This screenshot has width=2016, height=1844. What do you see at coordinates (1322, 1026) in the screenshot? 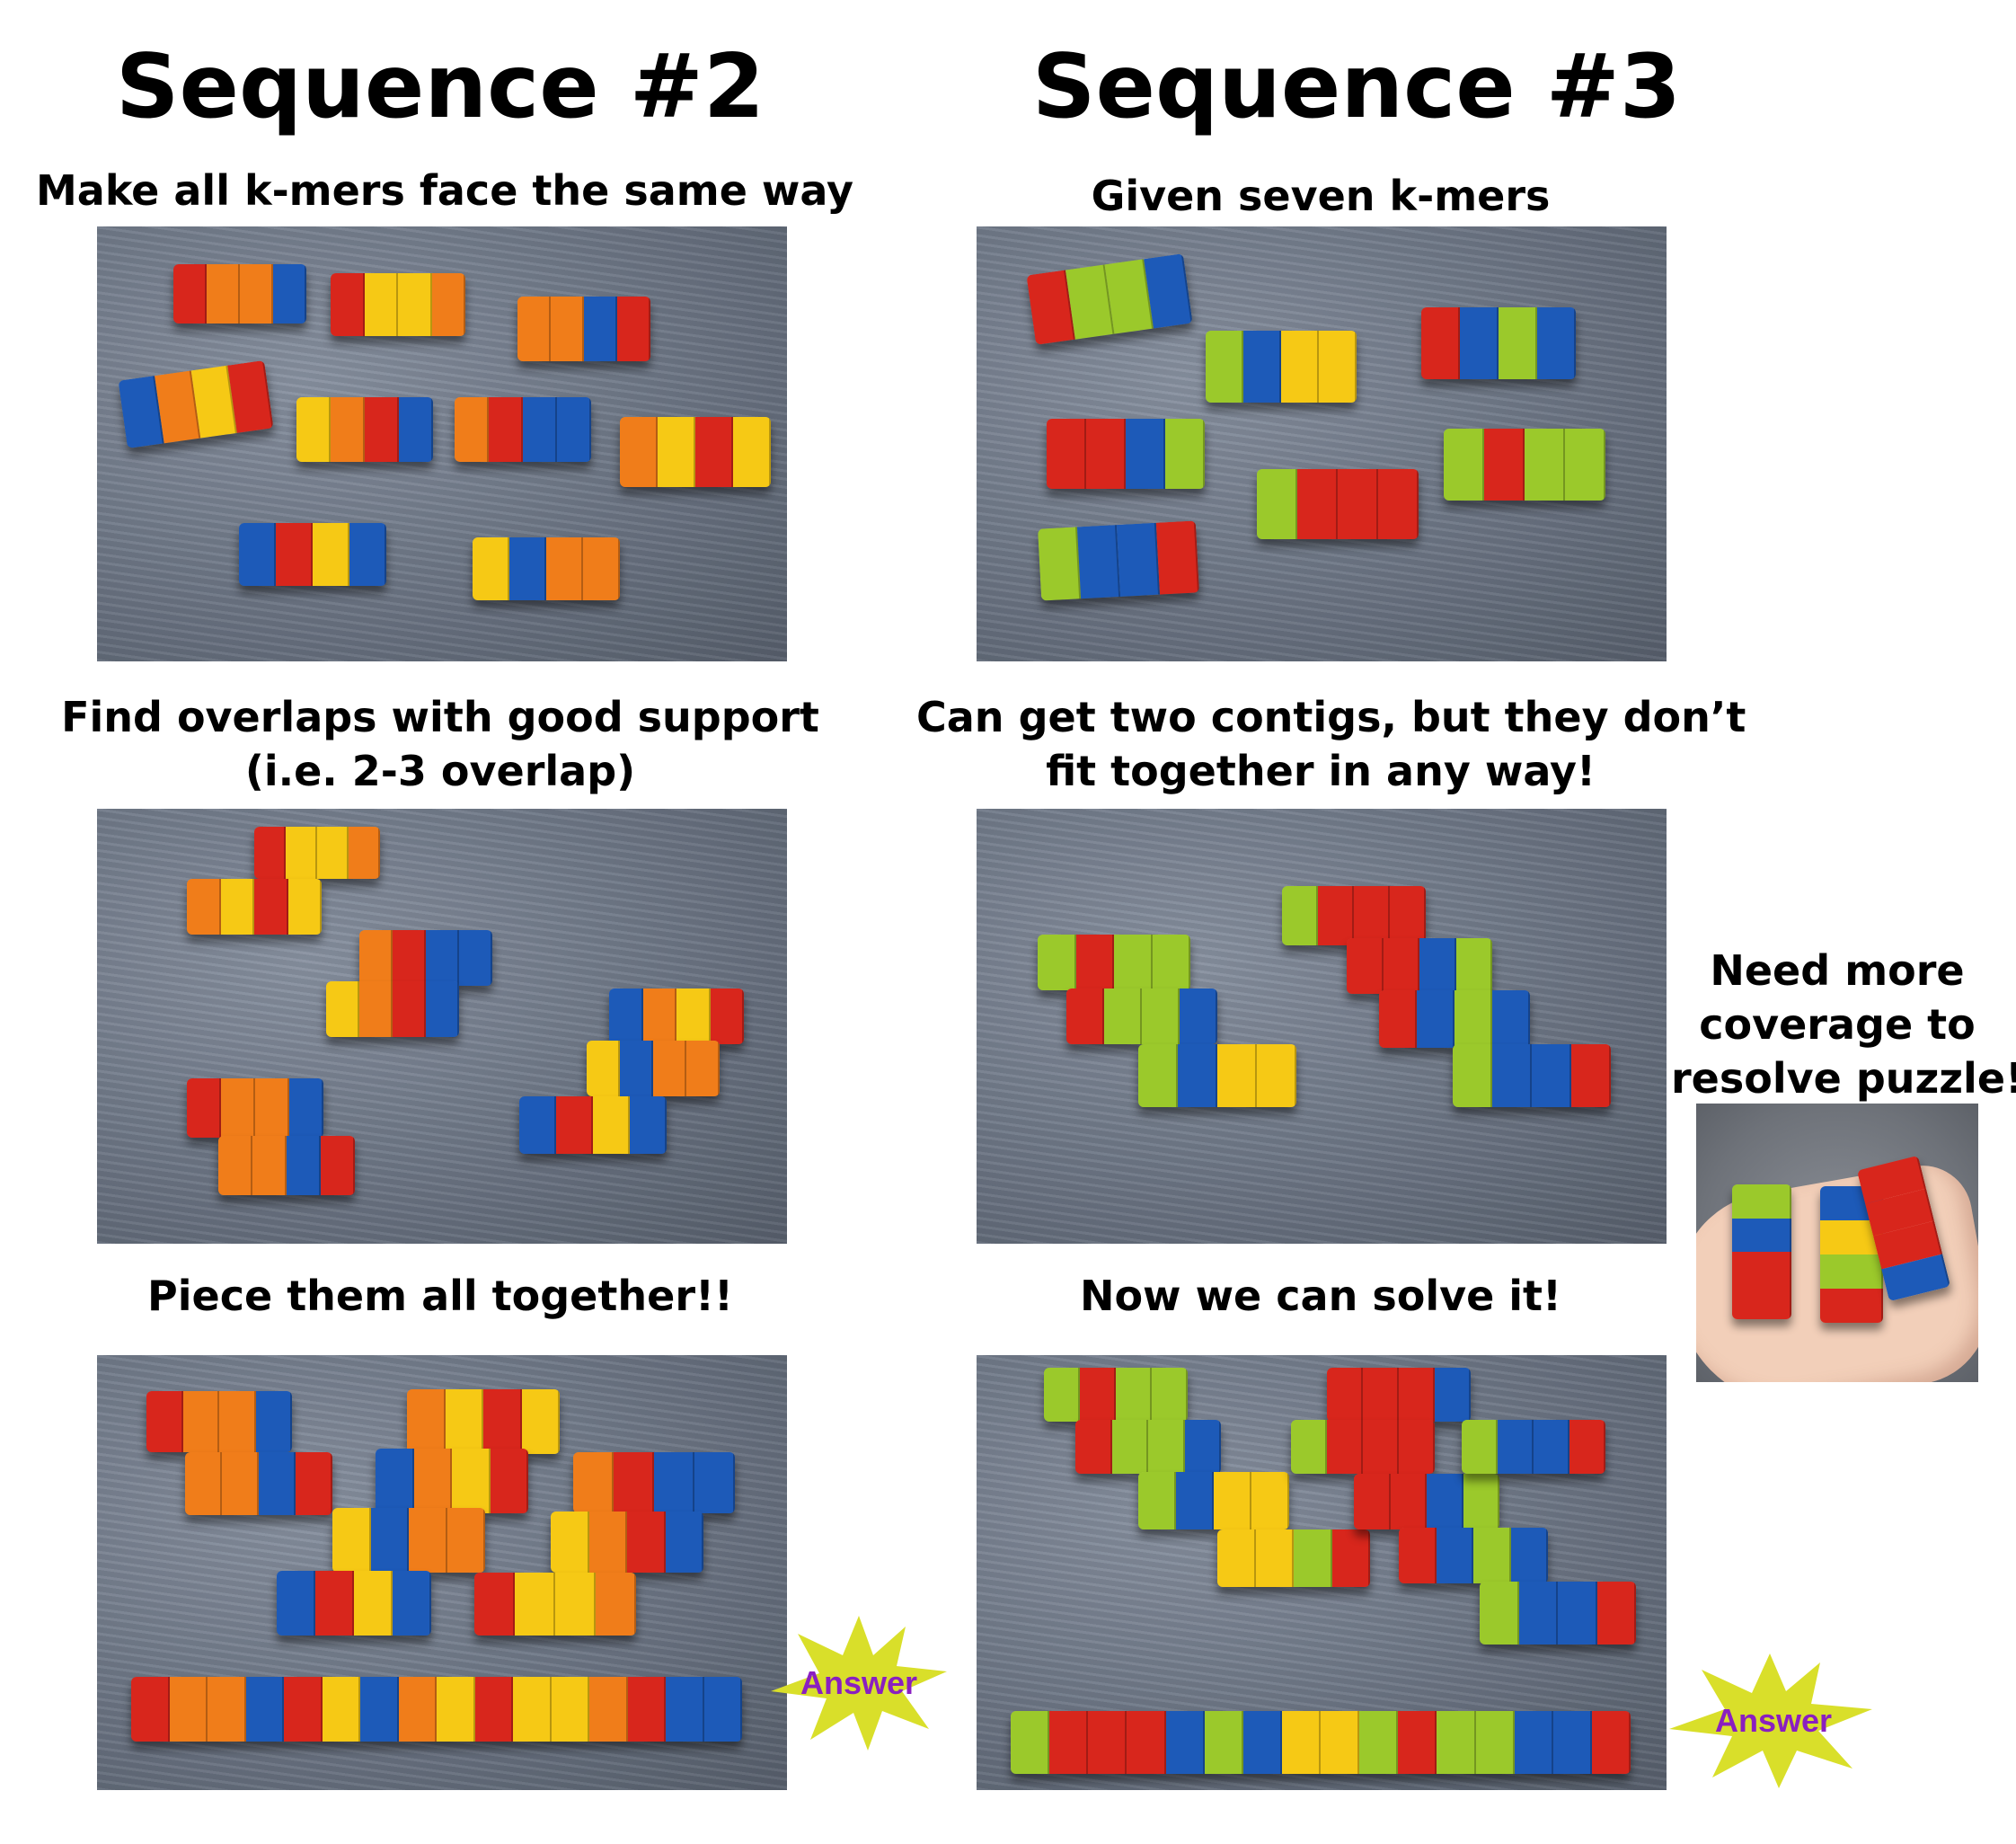
I see `seq3-photo-contigs` at bounding box center [1322, 1026].